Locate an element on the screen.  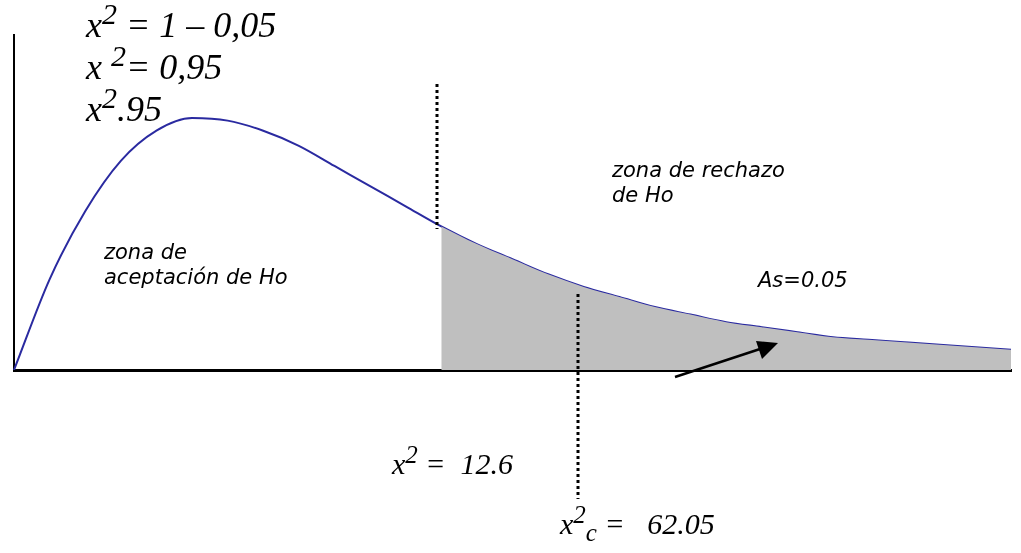
text: x$^{2}$ = 12.6 is located at coordinates (453, 461).